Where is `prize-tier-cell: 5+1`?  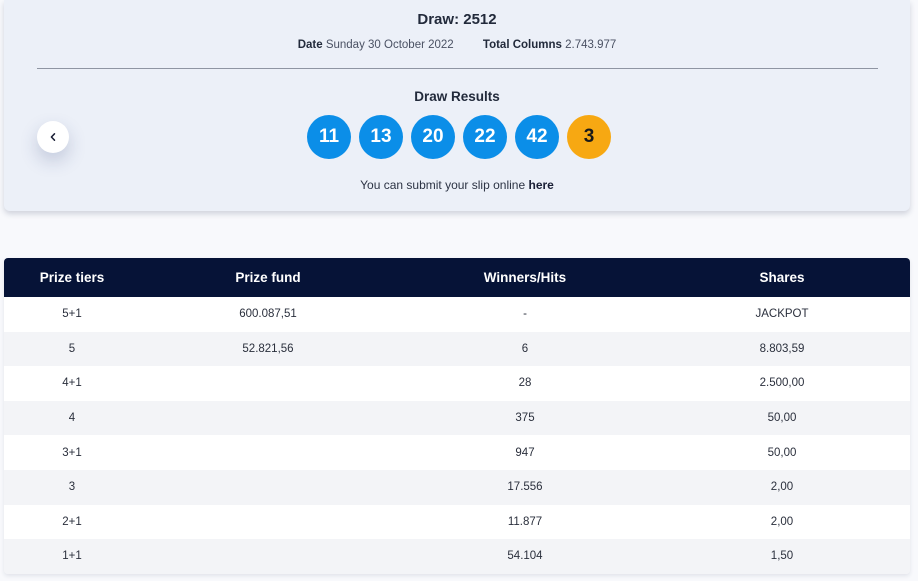 prize-tier-cell: 5+1 is located at coordinates (72, 314).